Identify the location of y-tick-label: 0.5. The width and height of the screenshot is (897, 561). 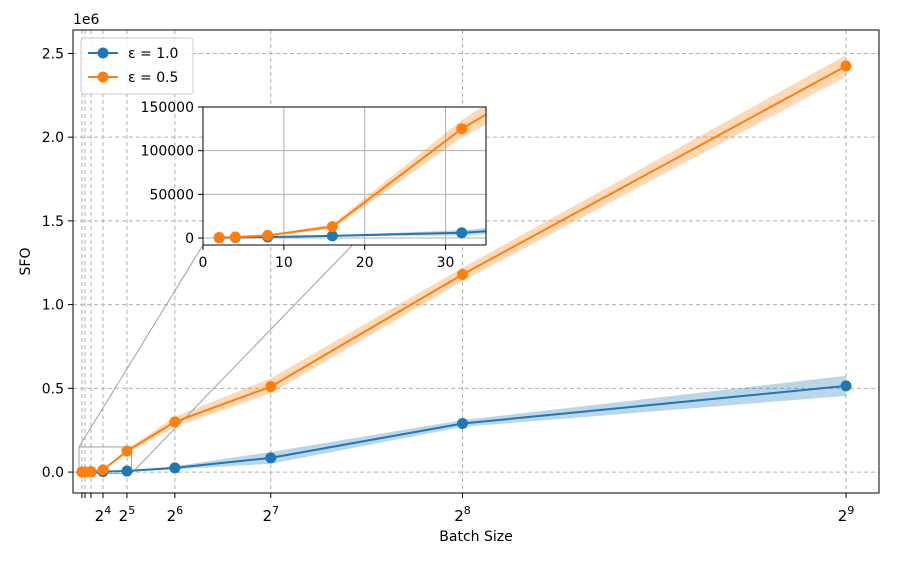
(53, 389).